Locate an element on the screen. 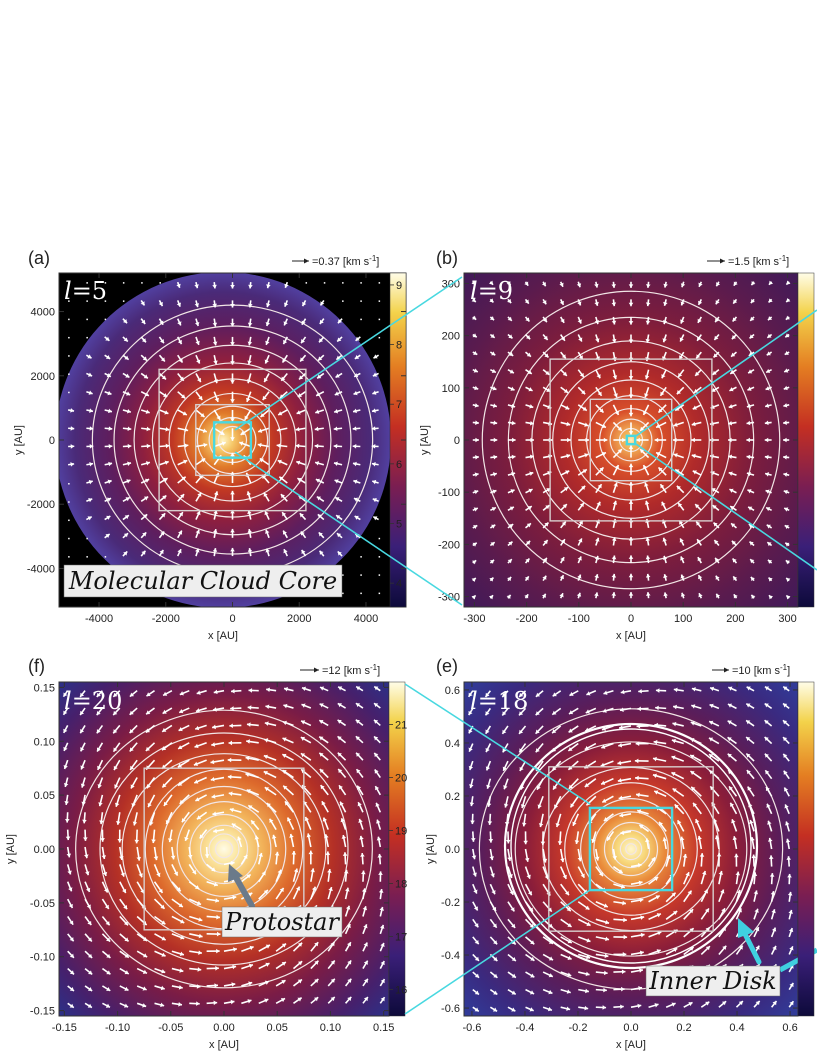 This screenshot has width=817, height=1058. x-tick-label: -0.10 is located at coordinates (117, 1028).